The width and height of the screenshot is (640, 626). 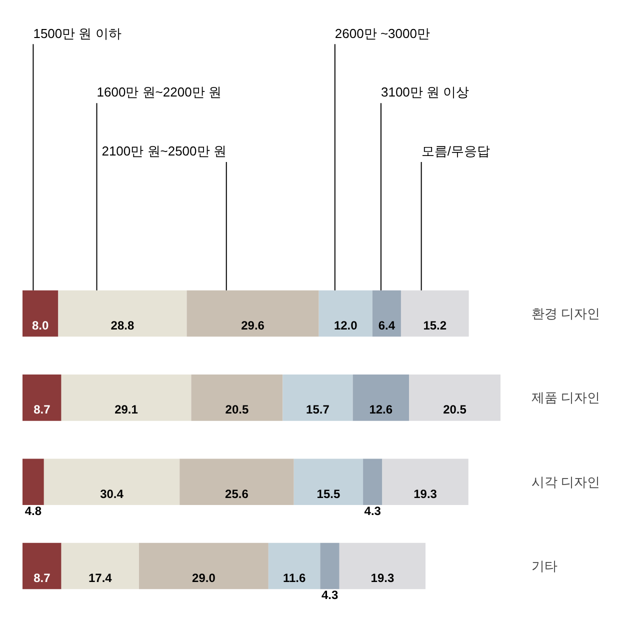 What do you see at coordinates (41, 325) in the screenshot?
I see `data-label: 8.0` at bounding box center [41, 325].